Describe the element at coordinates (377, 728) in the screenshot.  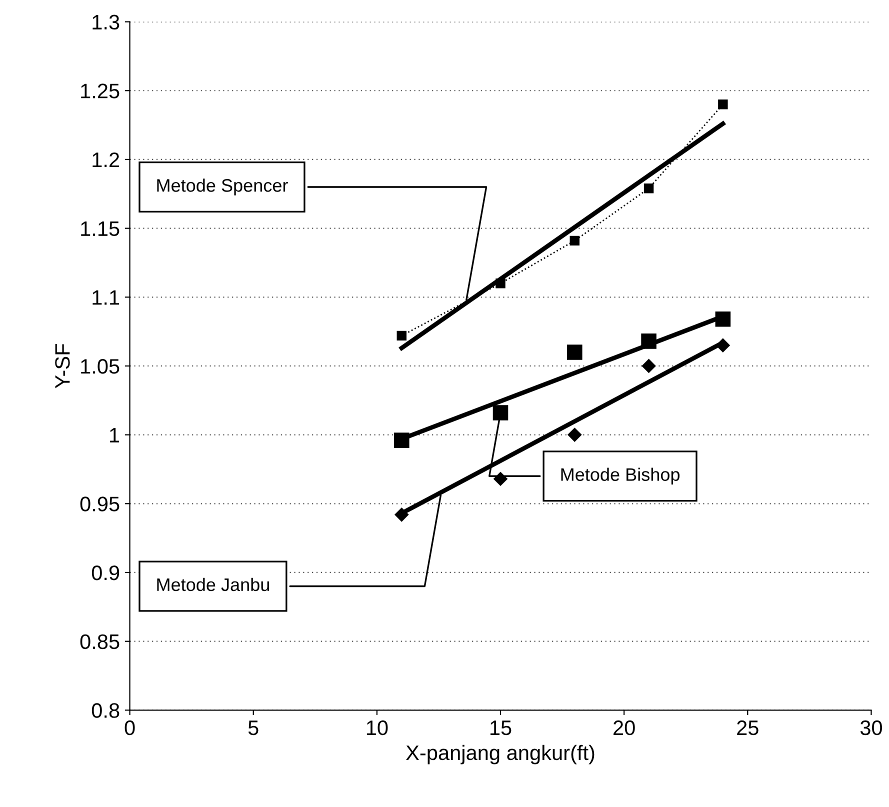
I see `x-tick-label: 10` at that location.